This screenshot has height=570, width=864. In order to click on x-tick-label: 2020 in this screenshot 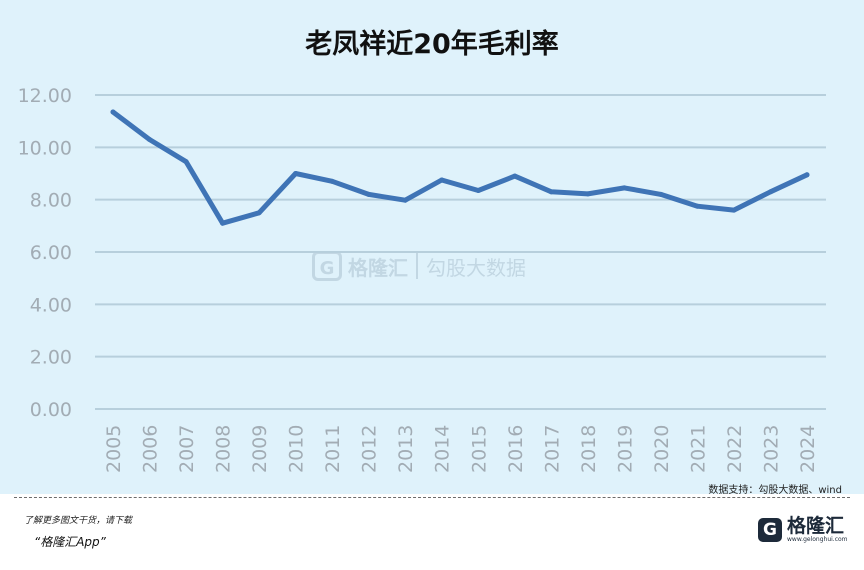, I will do `click(662, 449)`.